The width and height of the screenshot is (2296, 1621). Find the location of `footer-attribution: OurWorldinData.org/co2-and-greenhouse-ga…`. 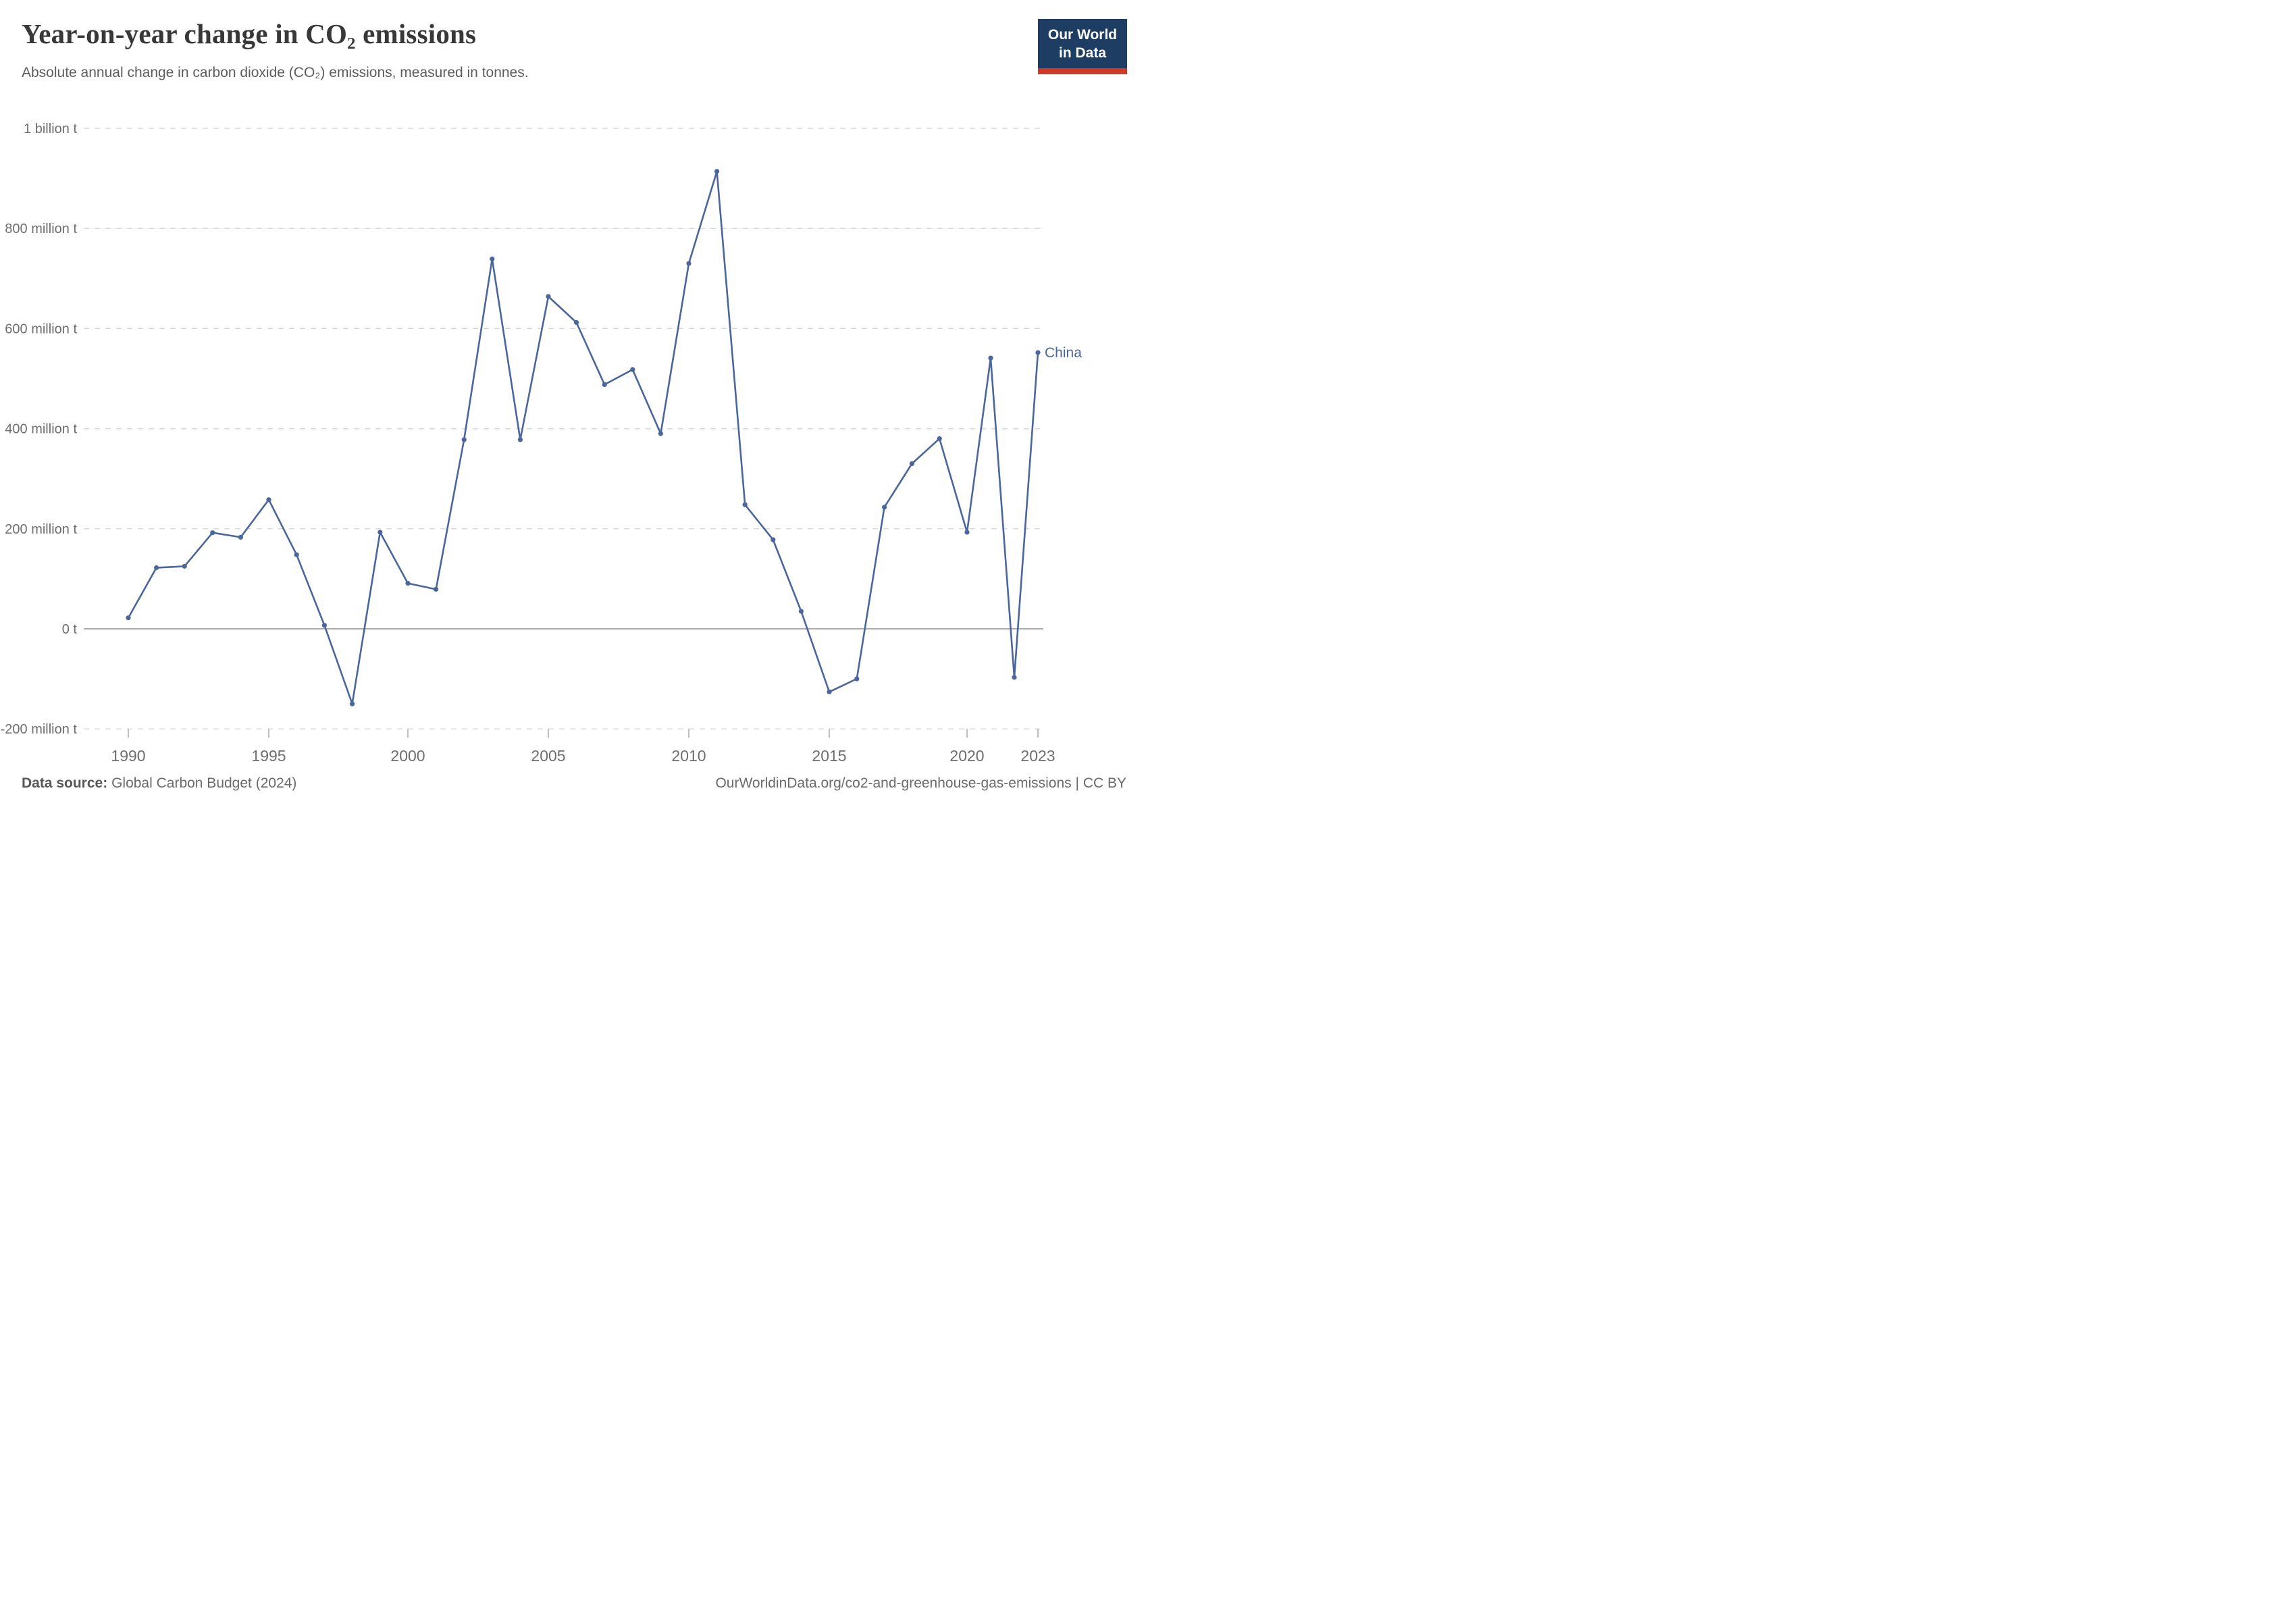

footer-attribution: OurWorldinData.org/co2-and-greenhouse-ga… is located at coordinates (921, 783).